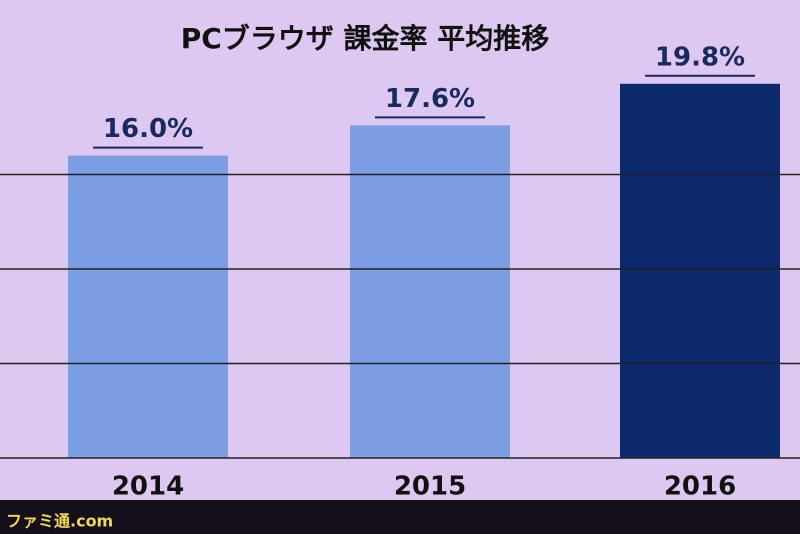 This screenshot has height=534, width=800. I want to click on value-label: 19.8%, so click(700, 57).